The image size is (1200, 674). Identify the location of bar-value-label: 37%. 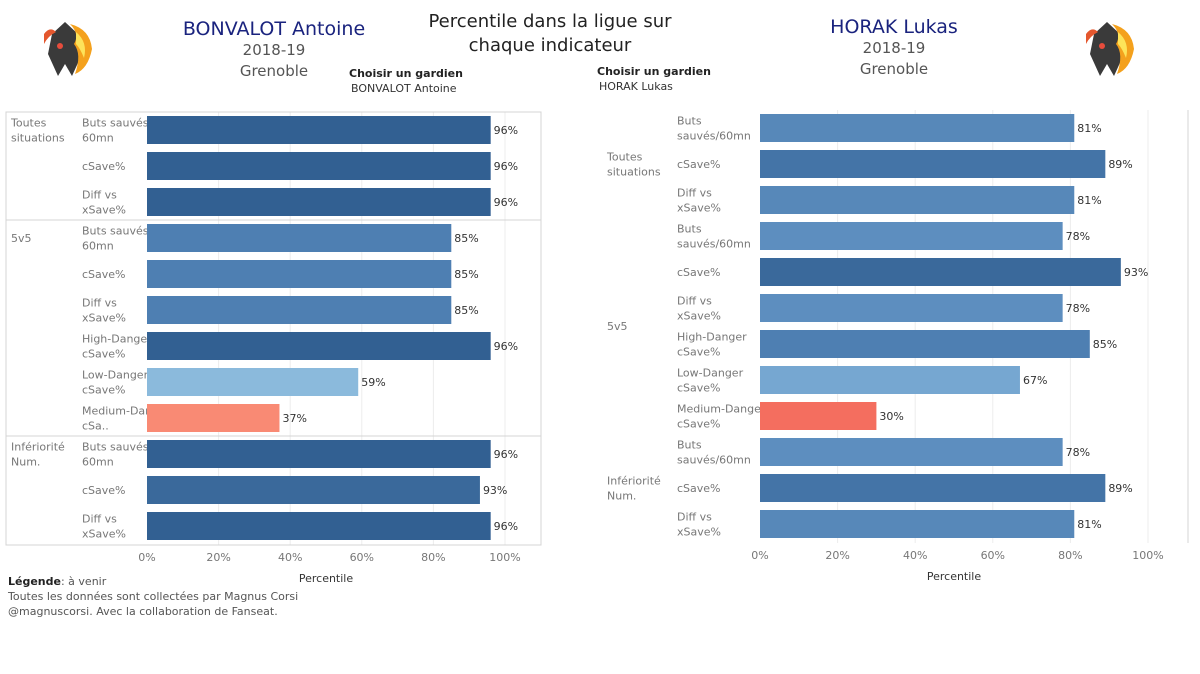
(294, 418).